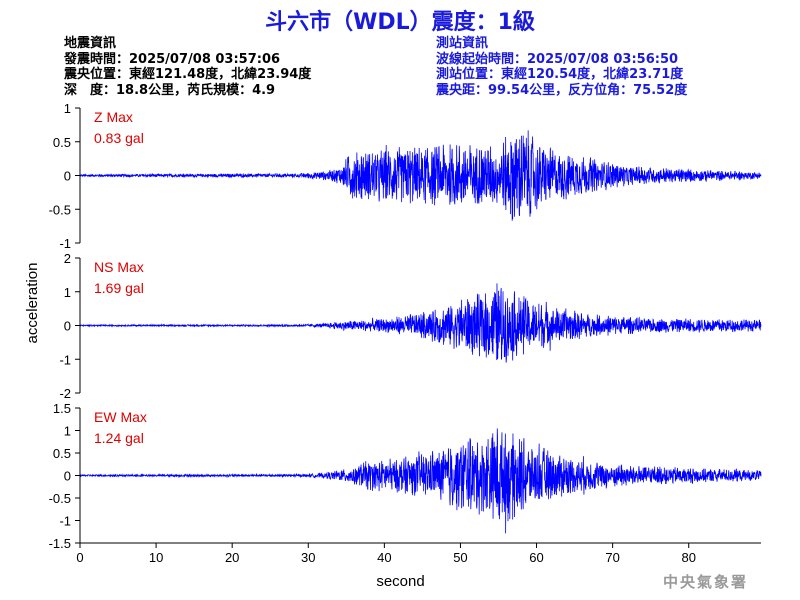 The height and width of the screenshot is (600, 800). Describe the element at coordinates (60, 543) in the screenshot. I see `y-tick-label: -1.5` at that location.